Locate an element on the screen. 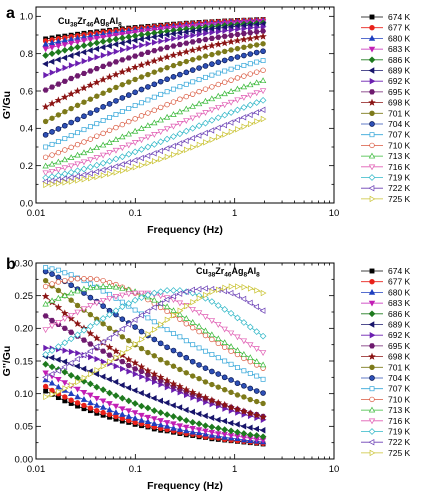 This screenshot has height=499, width=445. legend-label: 722 K is located at coordinates (399, 442).